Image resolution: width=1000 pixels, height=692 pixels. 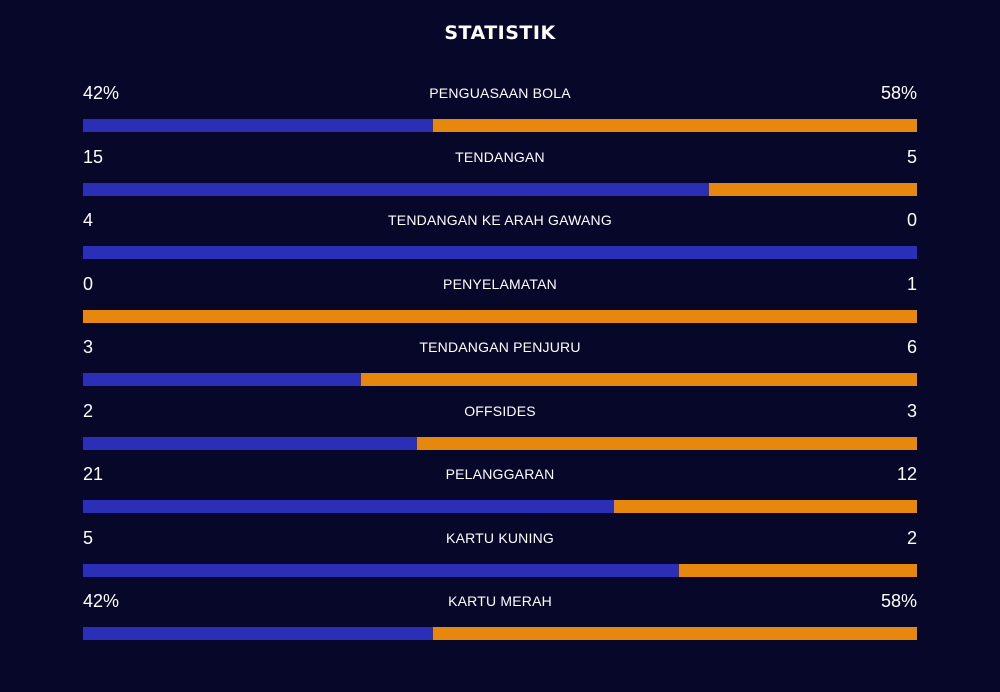 I want to click on stat-left-value: 4, so click(x=88, y=220).